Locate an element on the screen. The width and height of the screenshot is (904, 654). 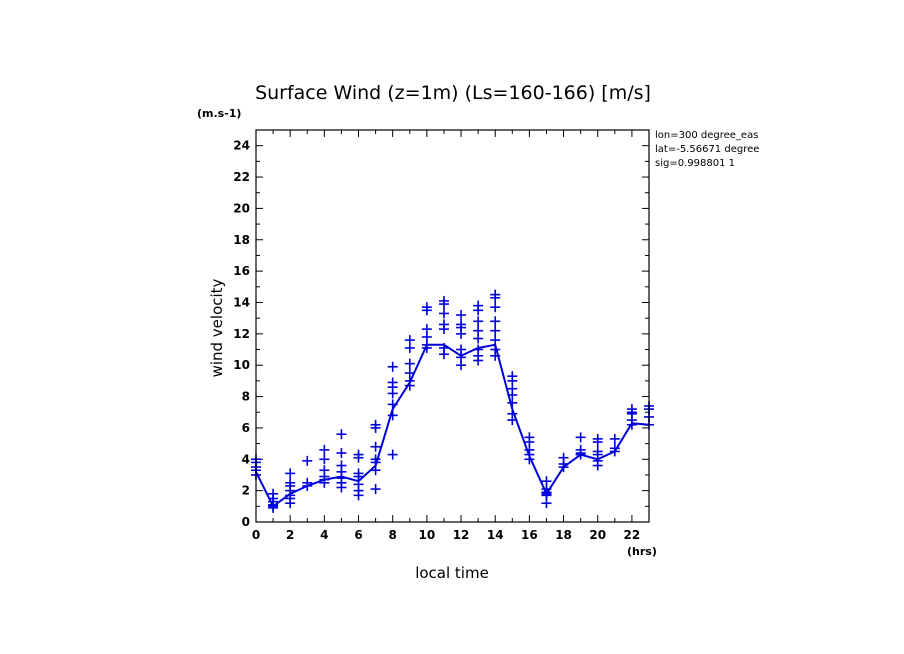
x-axis-label: local time is located at coordinates (452, 573).